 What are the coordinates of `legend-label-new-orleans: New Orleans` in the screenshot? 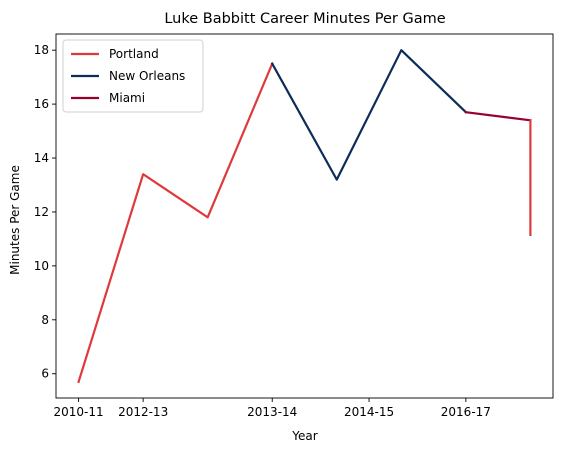 It's located at (147, 76).